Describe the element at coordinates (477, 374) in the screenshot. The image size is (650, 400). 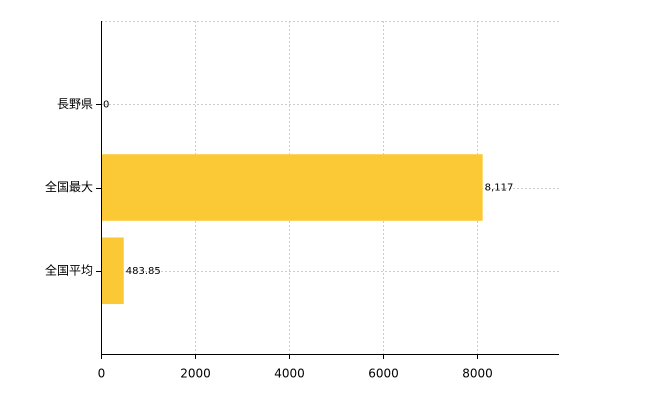
I see `x-tick-label: 8000` at that location.